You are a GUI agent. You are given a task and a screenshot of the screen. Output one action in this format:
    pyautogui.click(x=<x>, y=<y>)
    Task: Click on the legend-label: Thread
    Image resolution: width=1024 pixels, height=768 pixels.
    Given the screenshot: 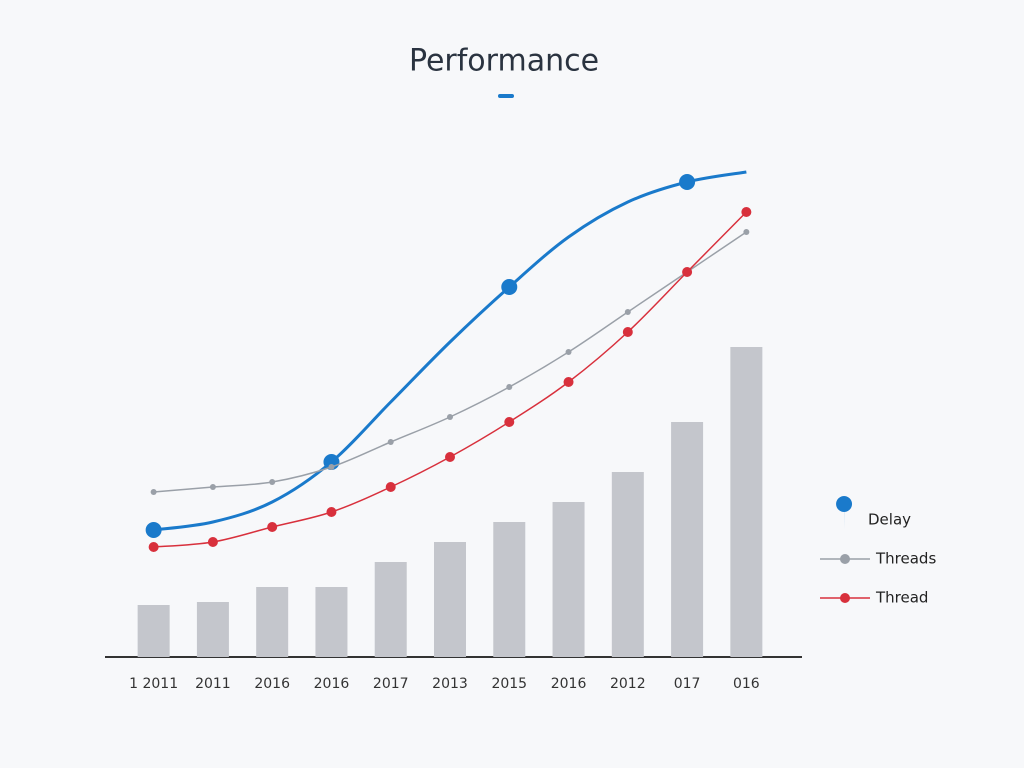 What is the action you would take?
    pyautogui.click(x=901, y=598)
    